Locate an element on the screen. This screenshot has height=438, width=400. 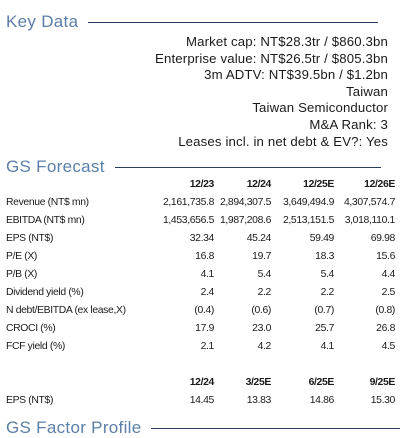
enterprise-value-line: Enterprise value: NT$26.5tr / $805.3bn is located at coordinates (271, 58).